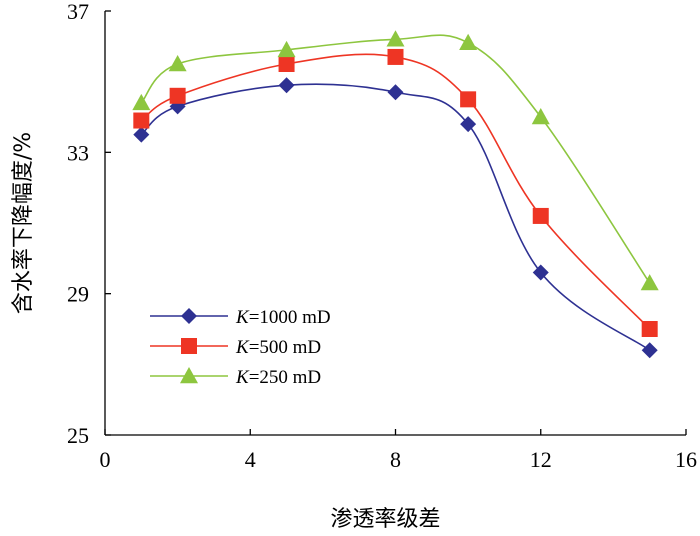 The width and height of the screenshot is (700, 536). What do you see at coordinates (250, 459) in the screenshot?
I see `x-tick-label-2: 4` at bounding box center [250, 459].